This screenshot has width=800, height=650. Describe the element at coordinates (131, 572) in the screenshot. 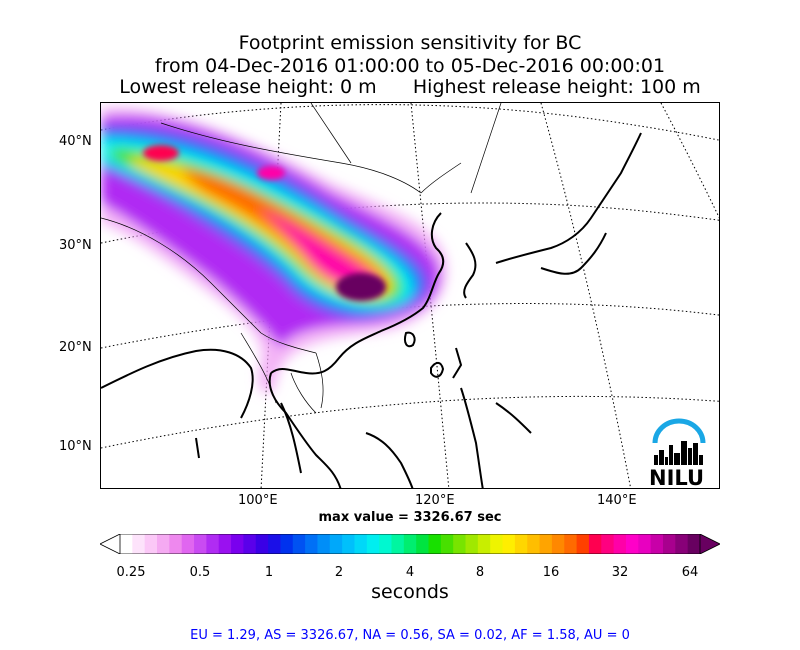

I see `colorbar-tick-0.25: 0.25` at that location.